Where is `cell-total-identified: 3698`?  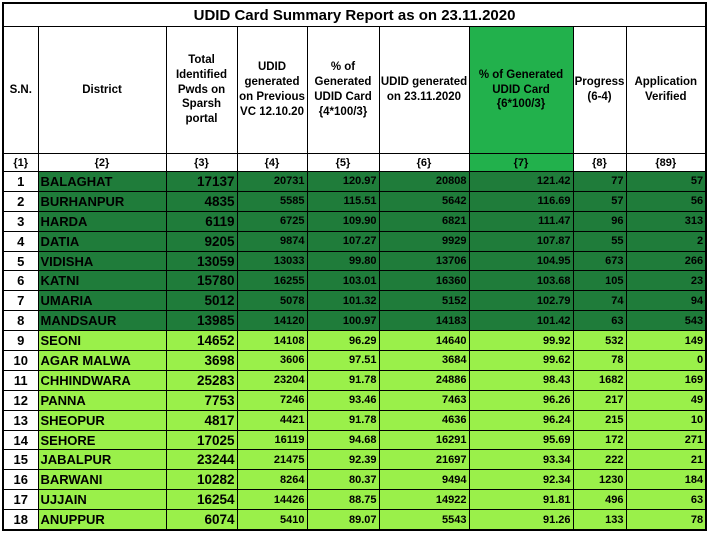
cell-total-identified: 3698 is located at coordinates (201, 360).